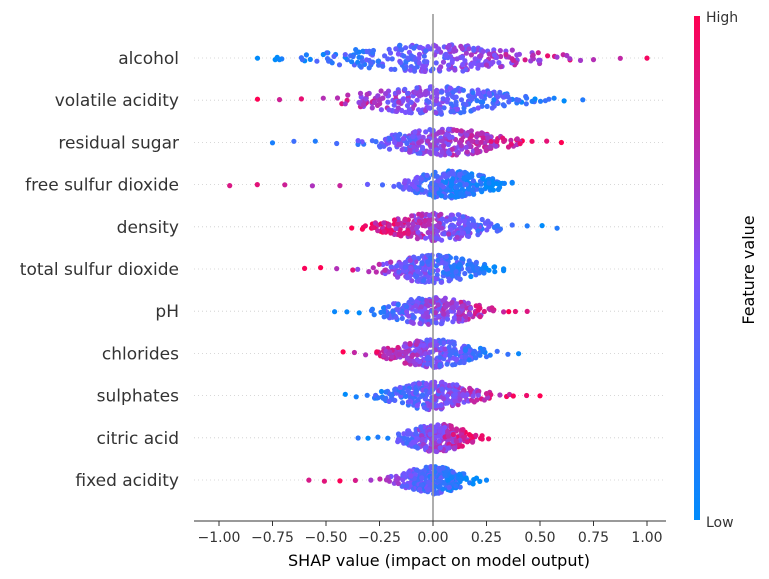  I want to click on x-tick-label: 0.25, so click(486, 538).